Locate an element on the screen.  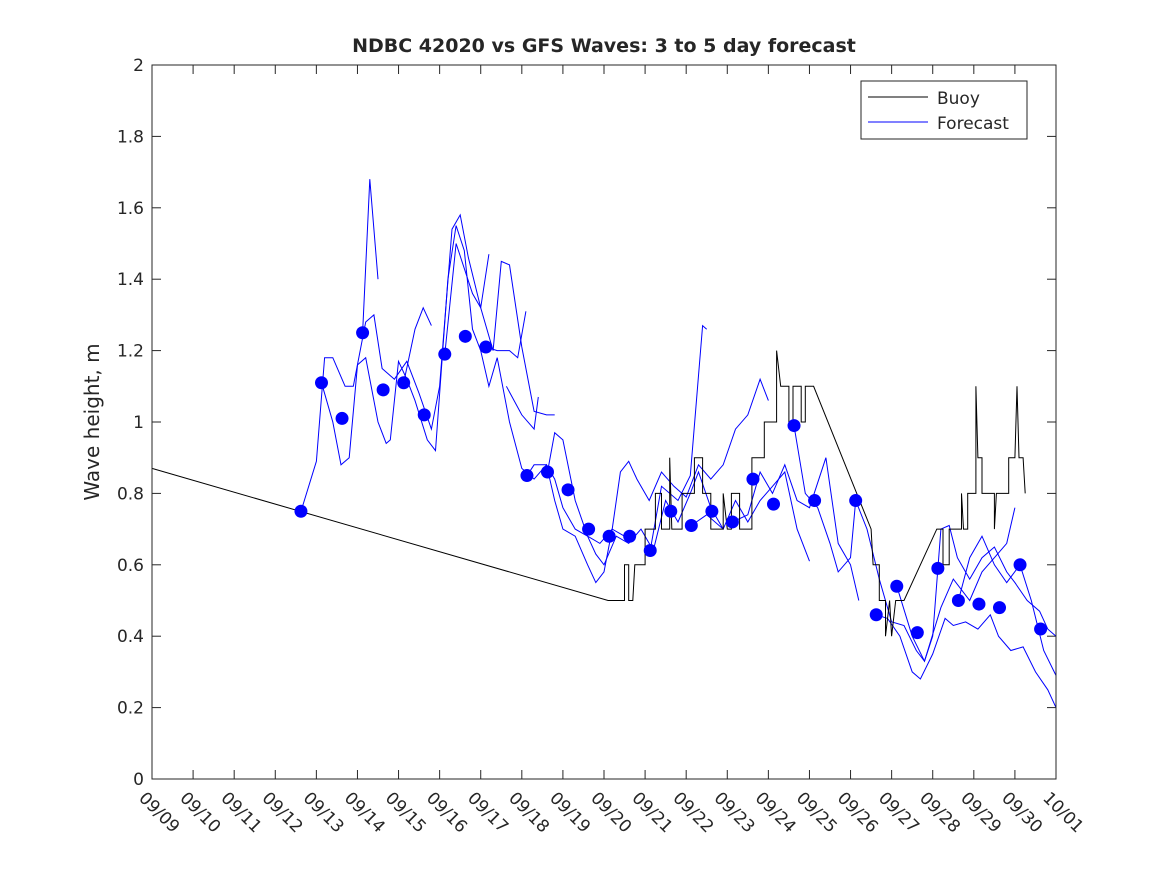
x-tick-label: 09/21 is located at coordinates (652, 812).